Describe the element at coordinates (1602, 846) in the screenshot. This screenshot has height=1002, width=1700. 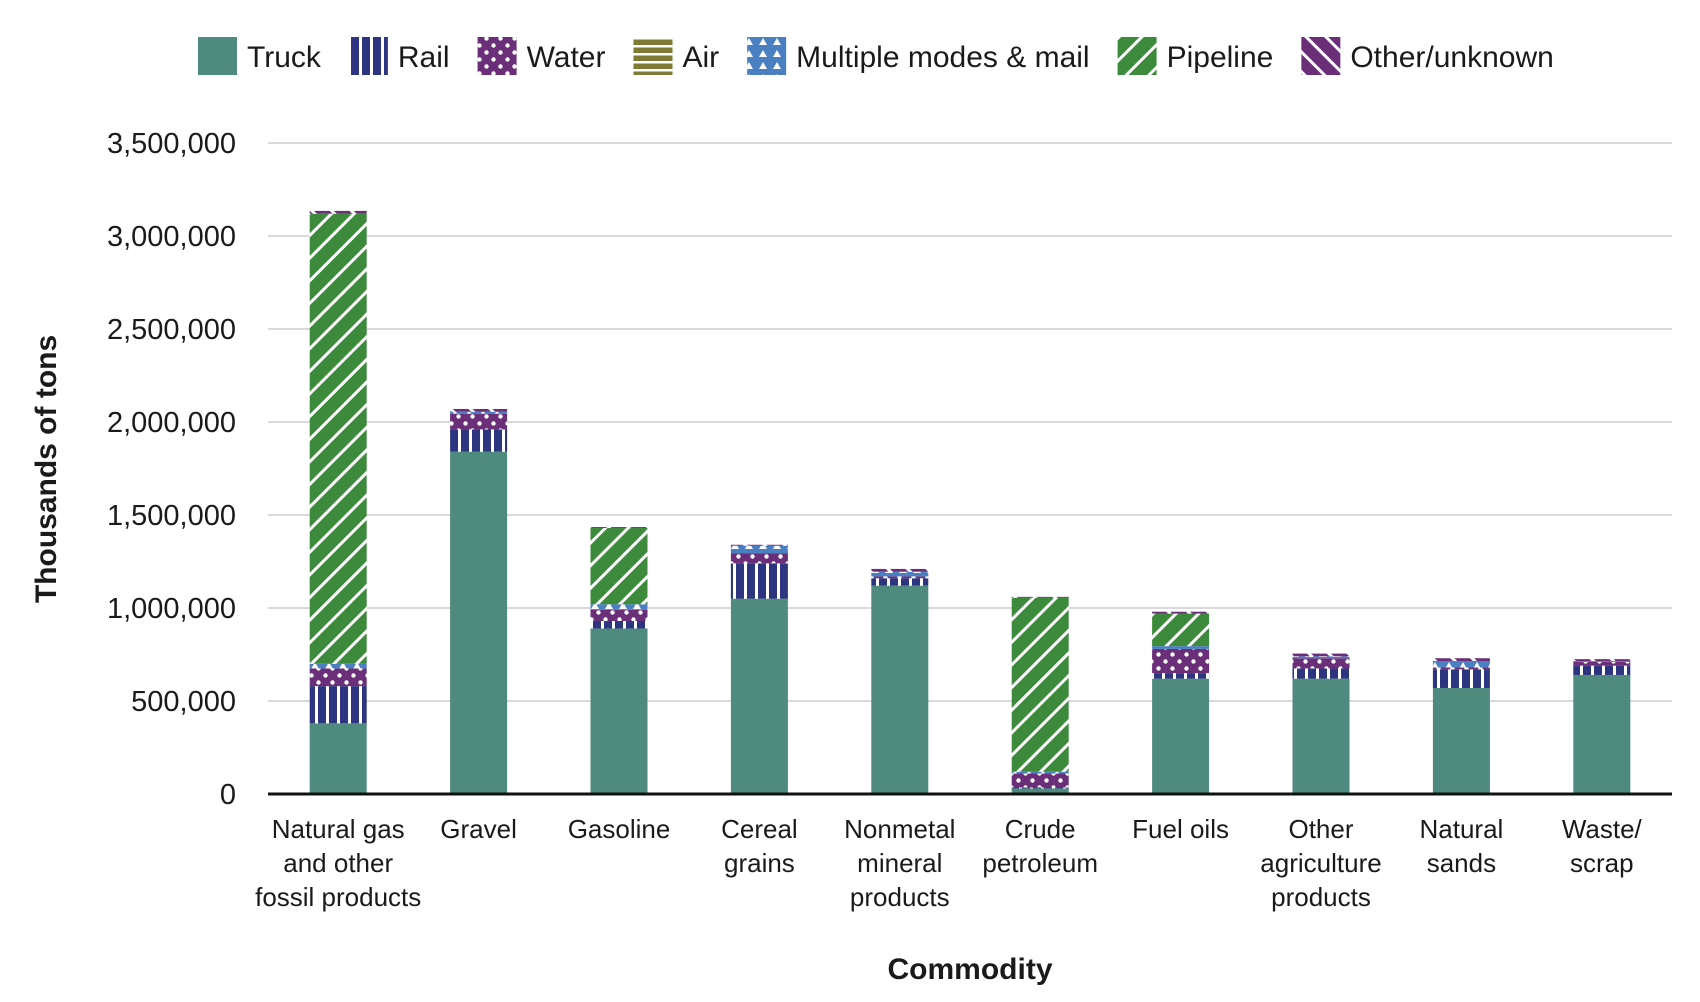
I see `x-category-label: Waste/scrap` at that location.